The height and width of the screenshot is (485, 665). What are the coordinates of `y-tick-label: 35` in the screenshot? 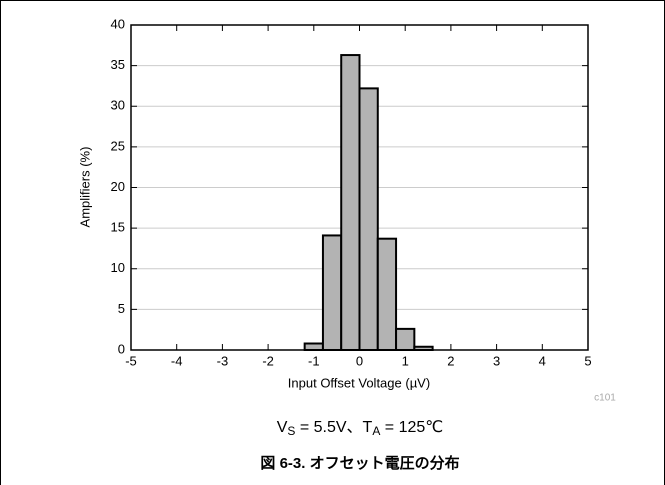 It's located at (118, 64).